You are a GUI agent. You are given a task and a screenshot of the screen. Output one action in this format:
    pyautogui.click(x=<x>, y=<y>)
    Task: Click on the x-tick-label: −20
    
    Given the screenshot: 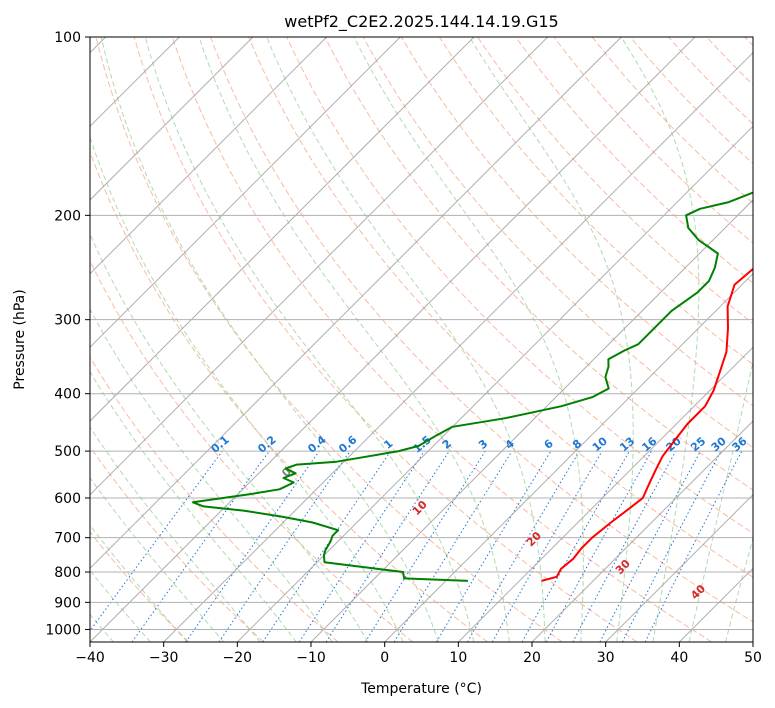 What is the action you would take?
    pyautogui.click(x=238, y=658)
    